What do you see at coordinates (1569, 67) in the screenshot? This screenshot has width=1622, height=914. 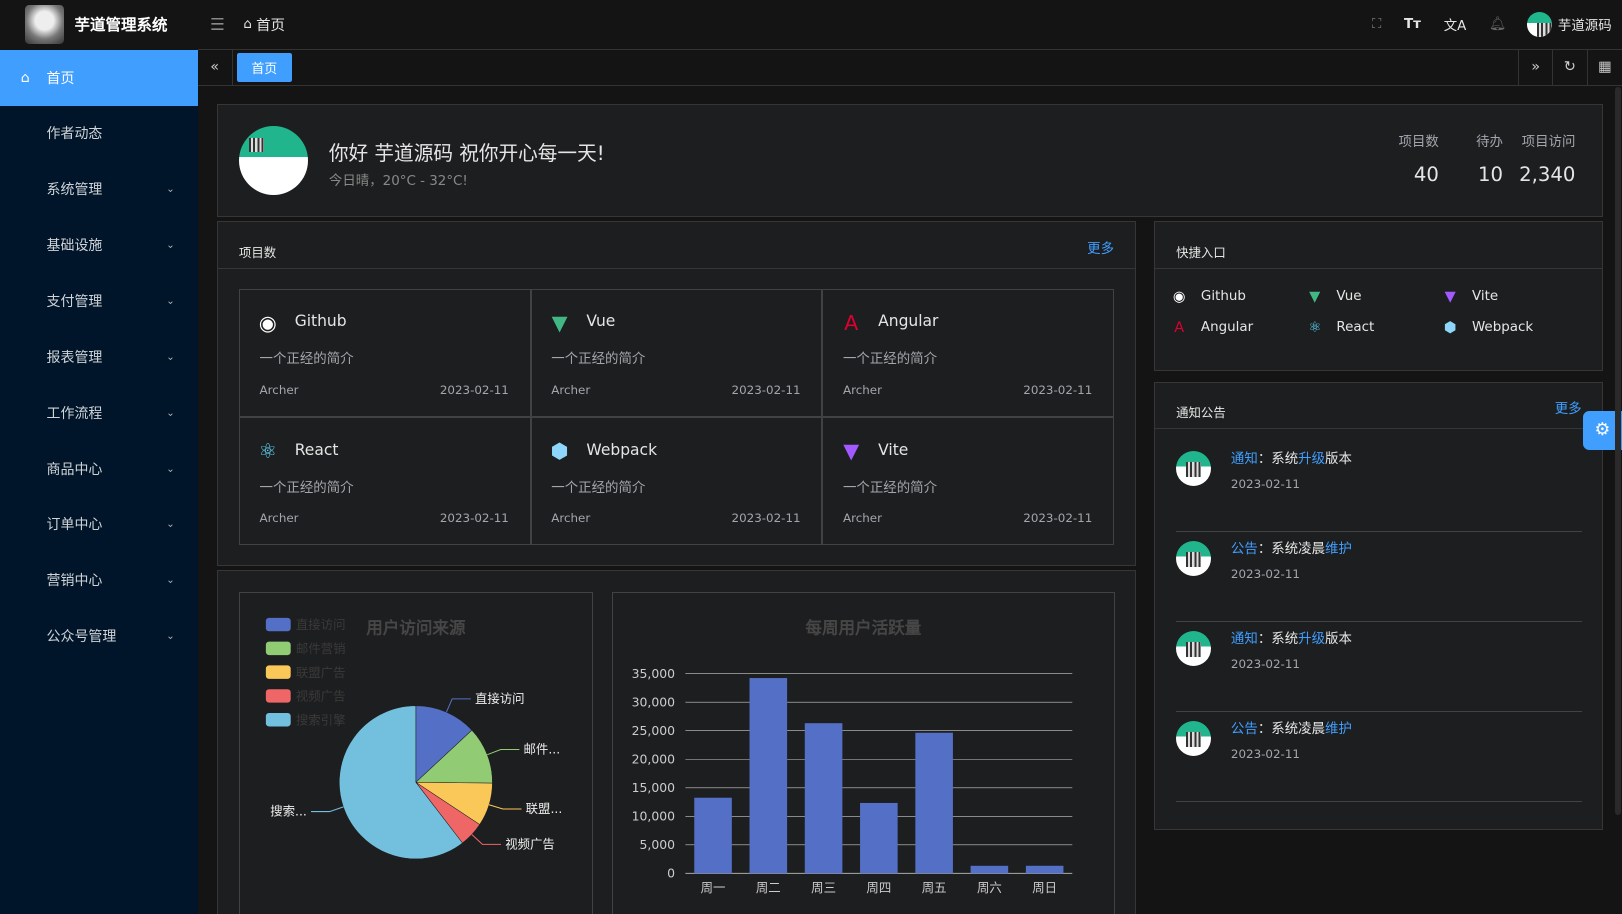 I see `refresh-icon: ↻` at bounding box center [1569, 67].